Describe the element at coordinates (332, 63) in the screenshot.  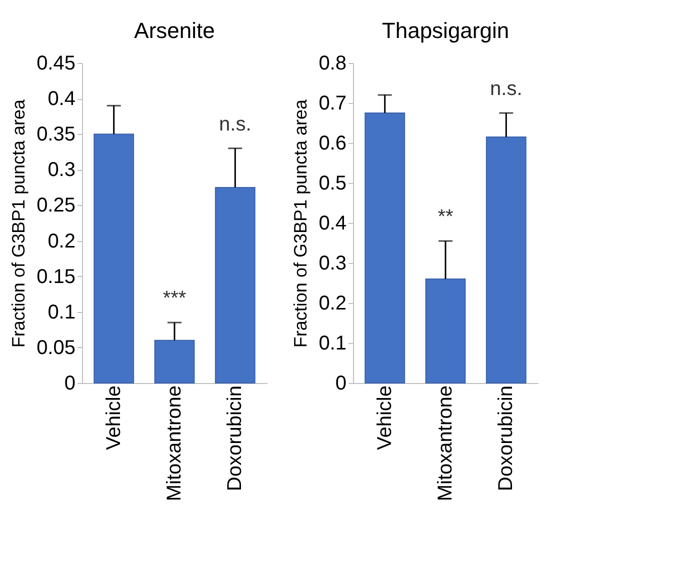
I see `y-tick-label: 0.8` at that location.